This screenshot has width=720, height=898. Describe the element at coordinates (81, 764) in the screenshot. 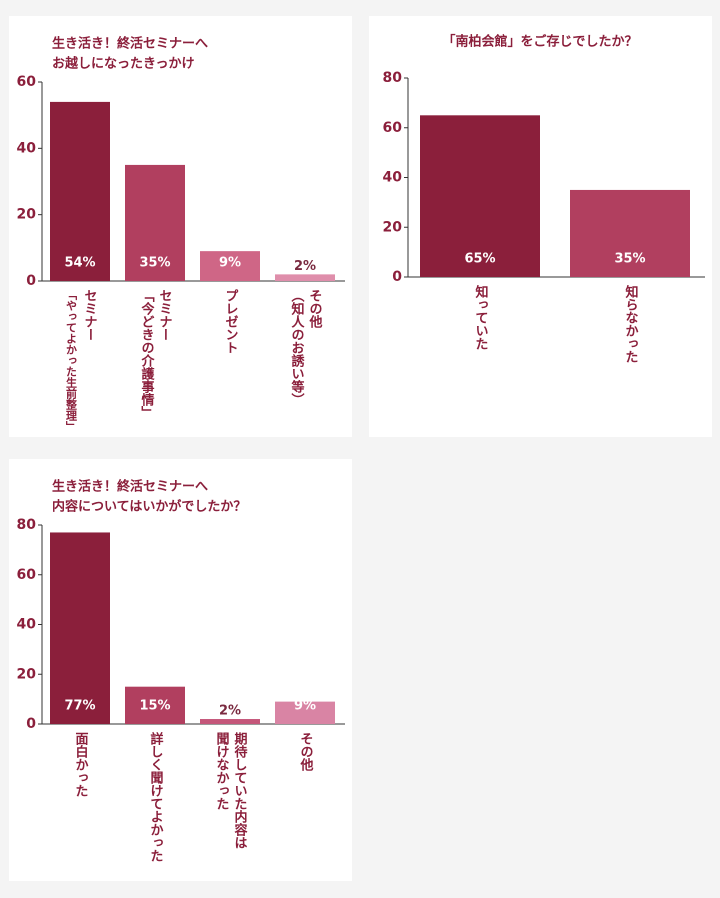

I see `x-tick-label: 面白かった` at that location.